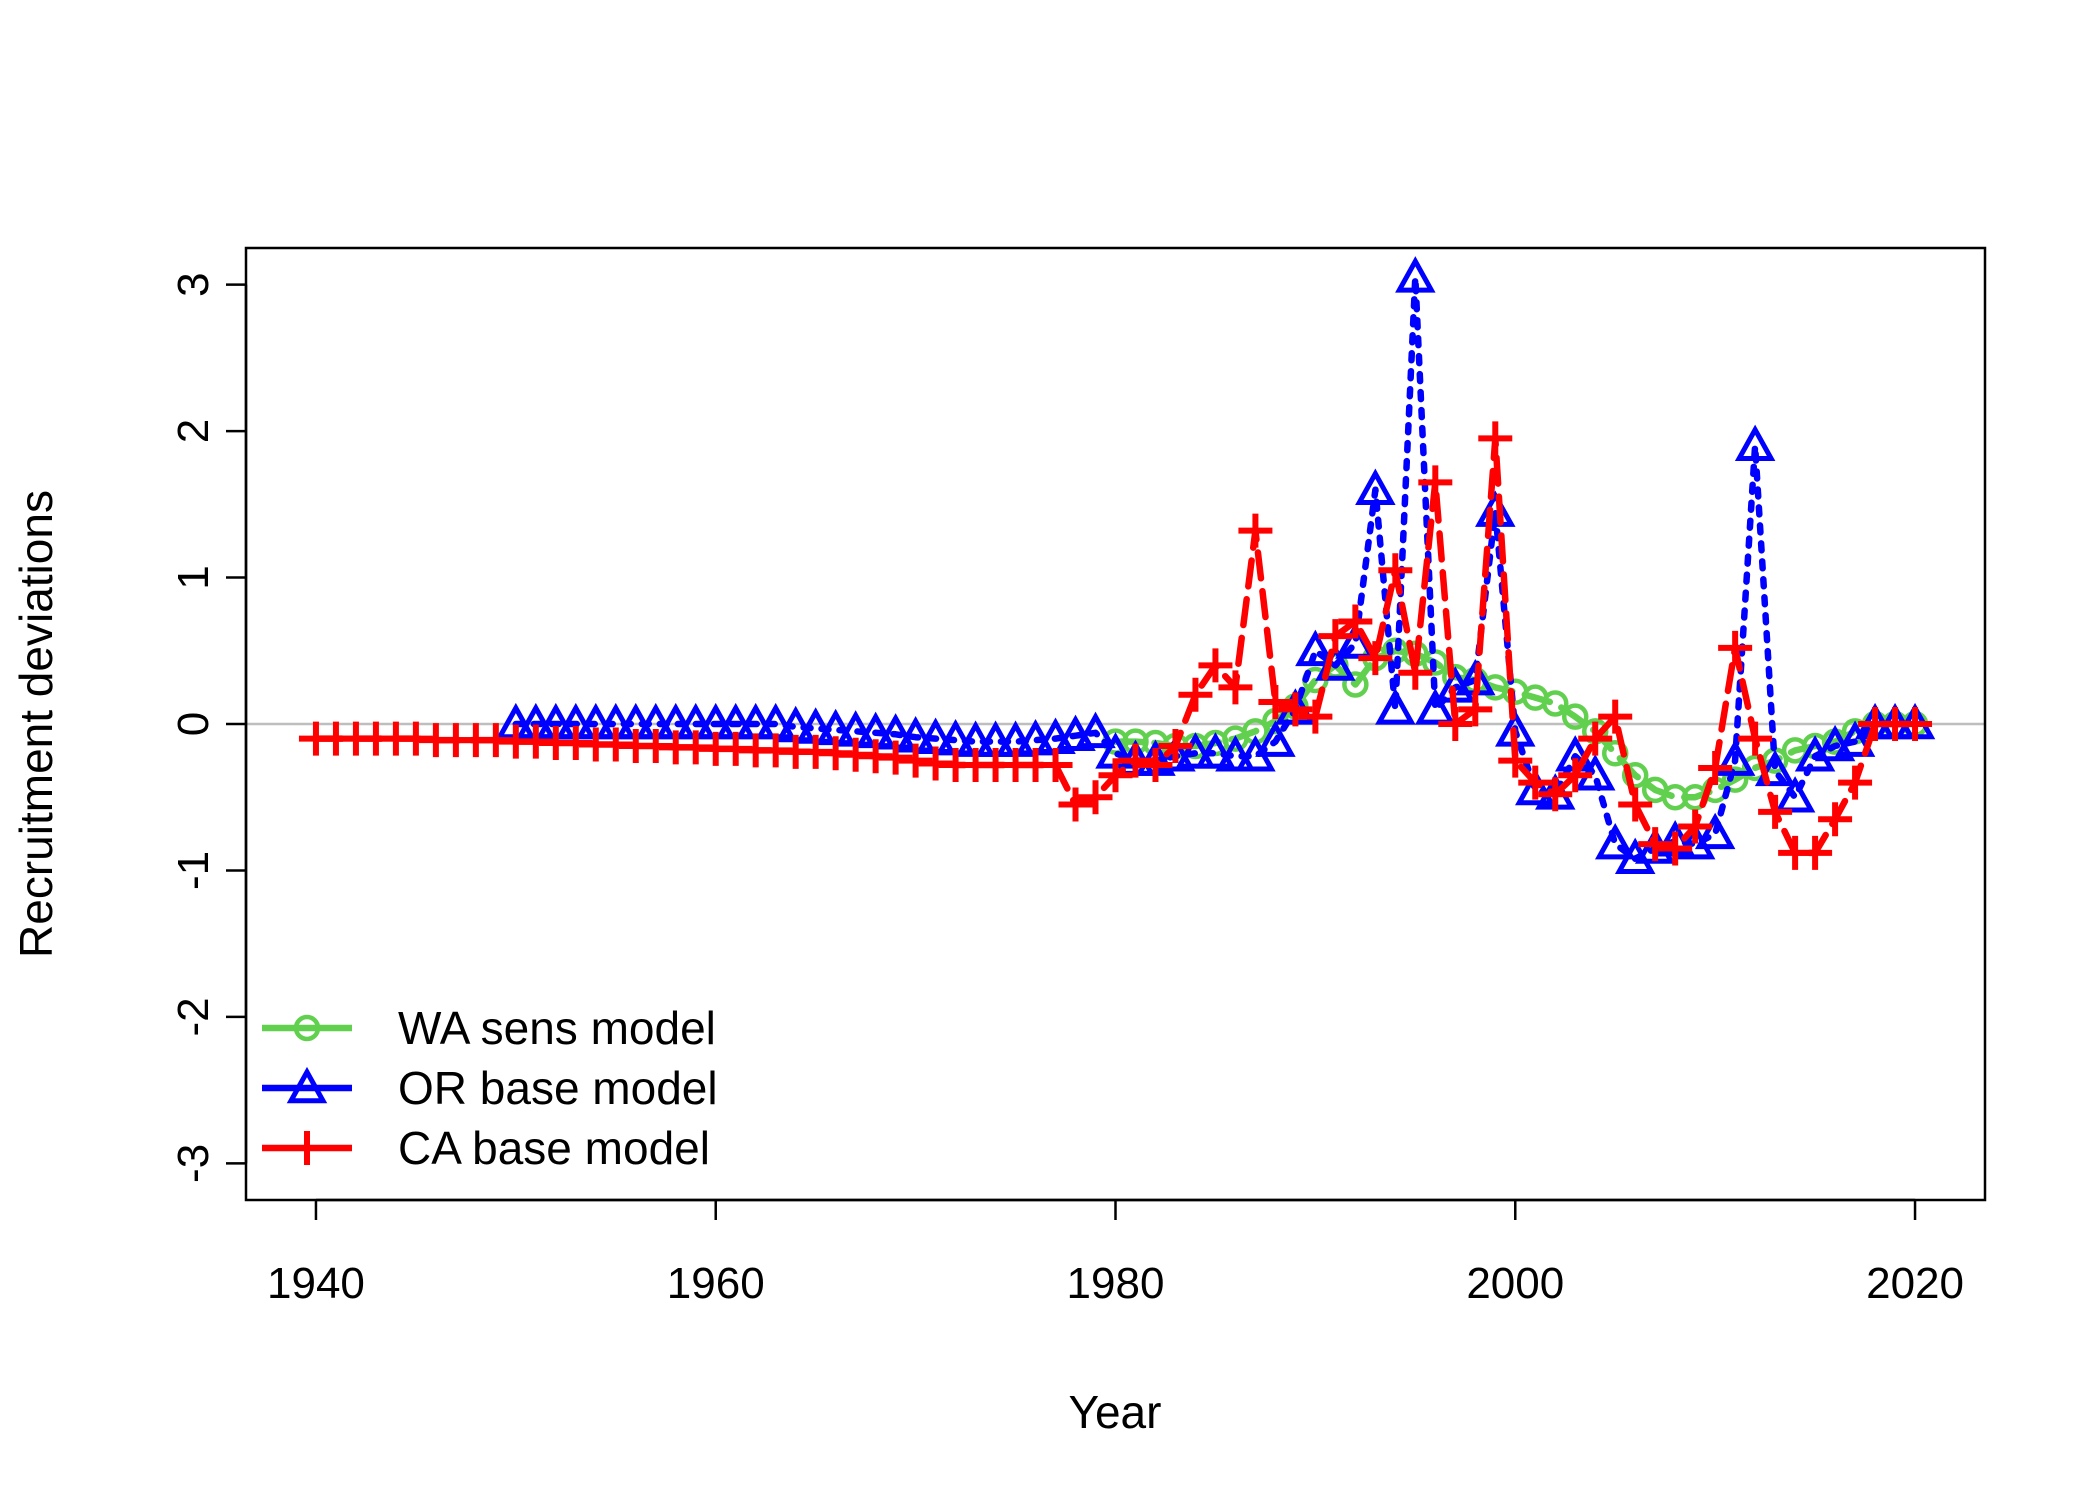 The width and height of the screenshot is (2100, 1500). Describe the element at coordinates (1335, 636) in the screenshot. I see `data-point-ca-base-model-1991` at that location.